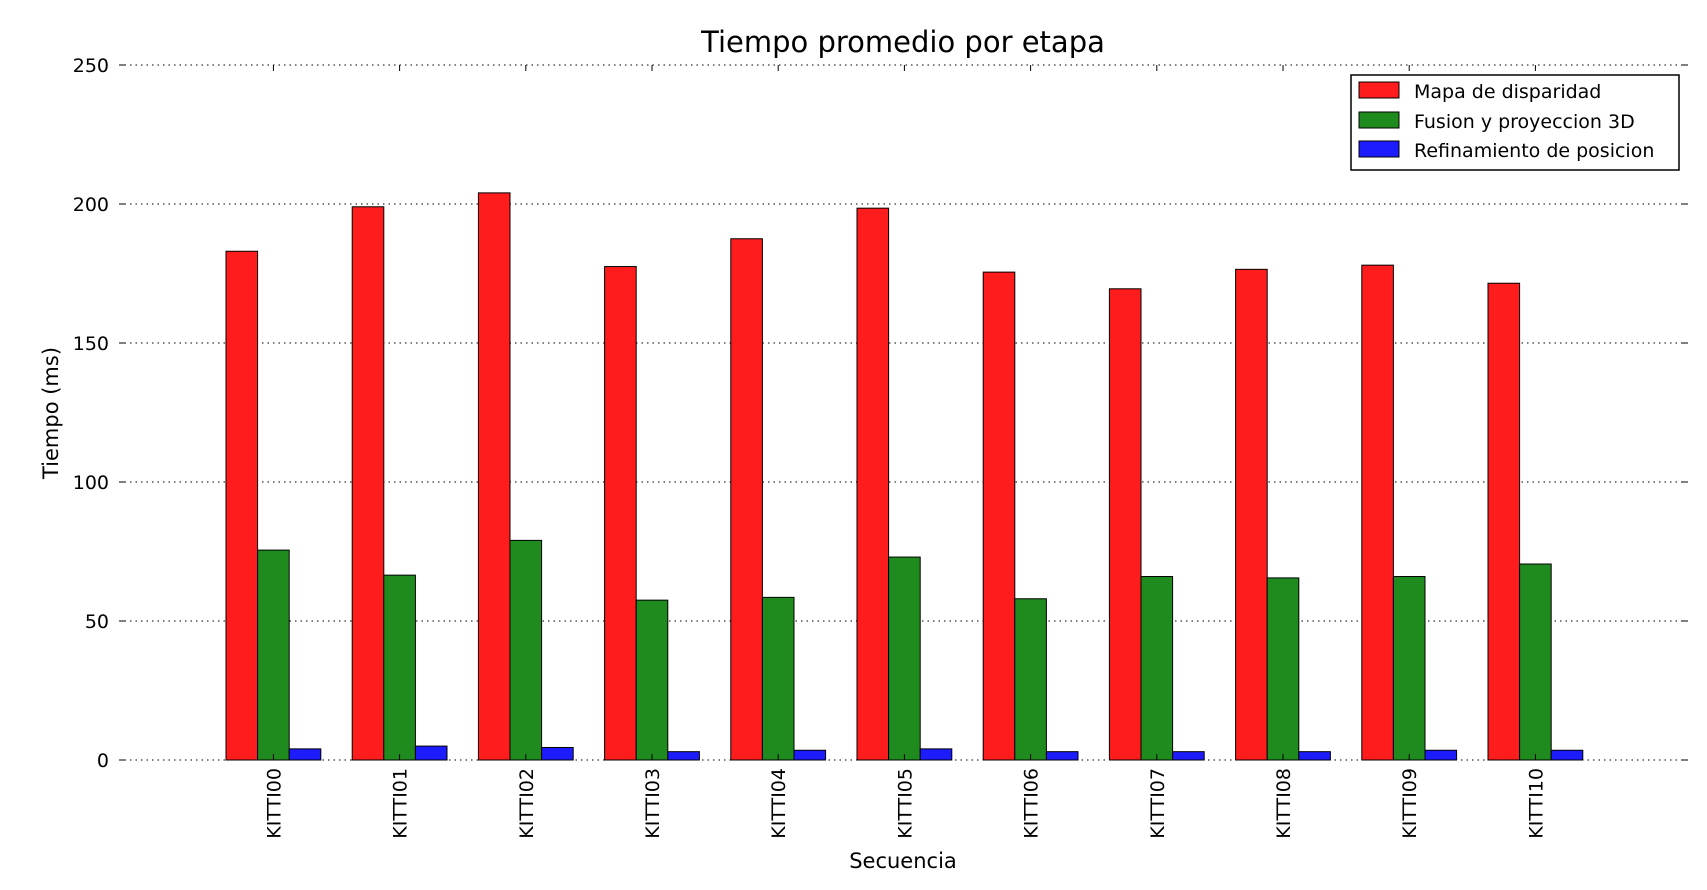  I want to click on bar-mapa-de-disparidad-kitti10, so click(1504, 521).